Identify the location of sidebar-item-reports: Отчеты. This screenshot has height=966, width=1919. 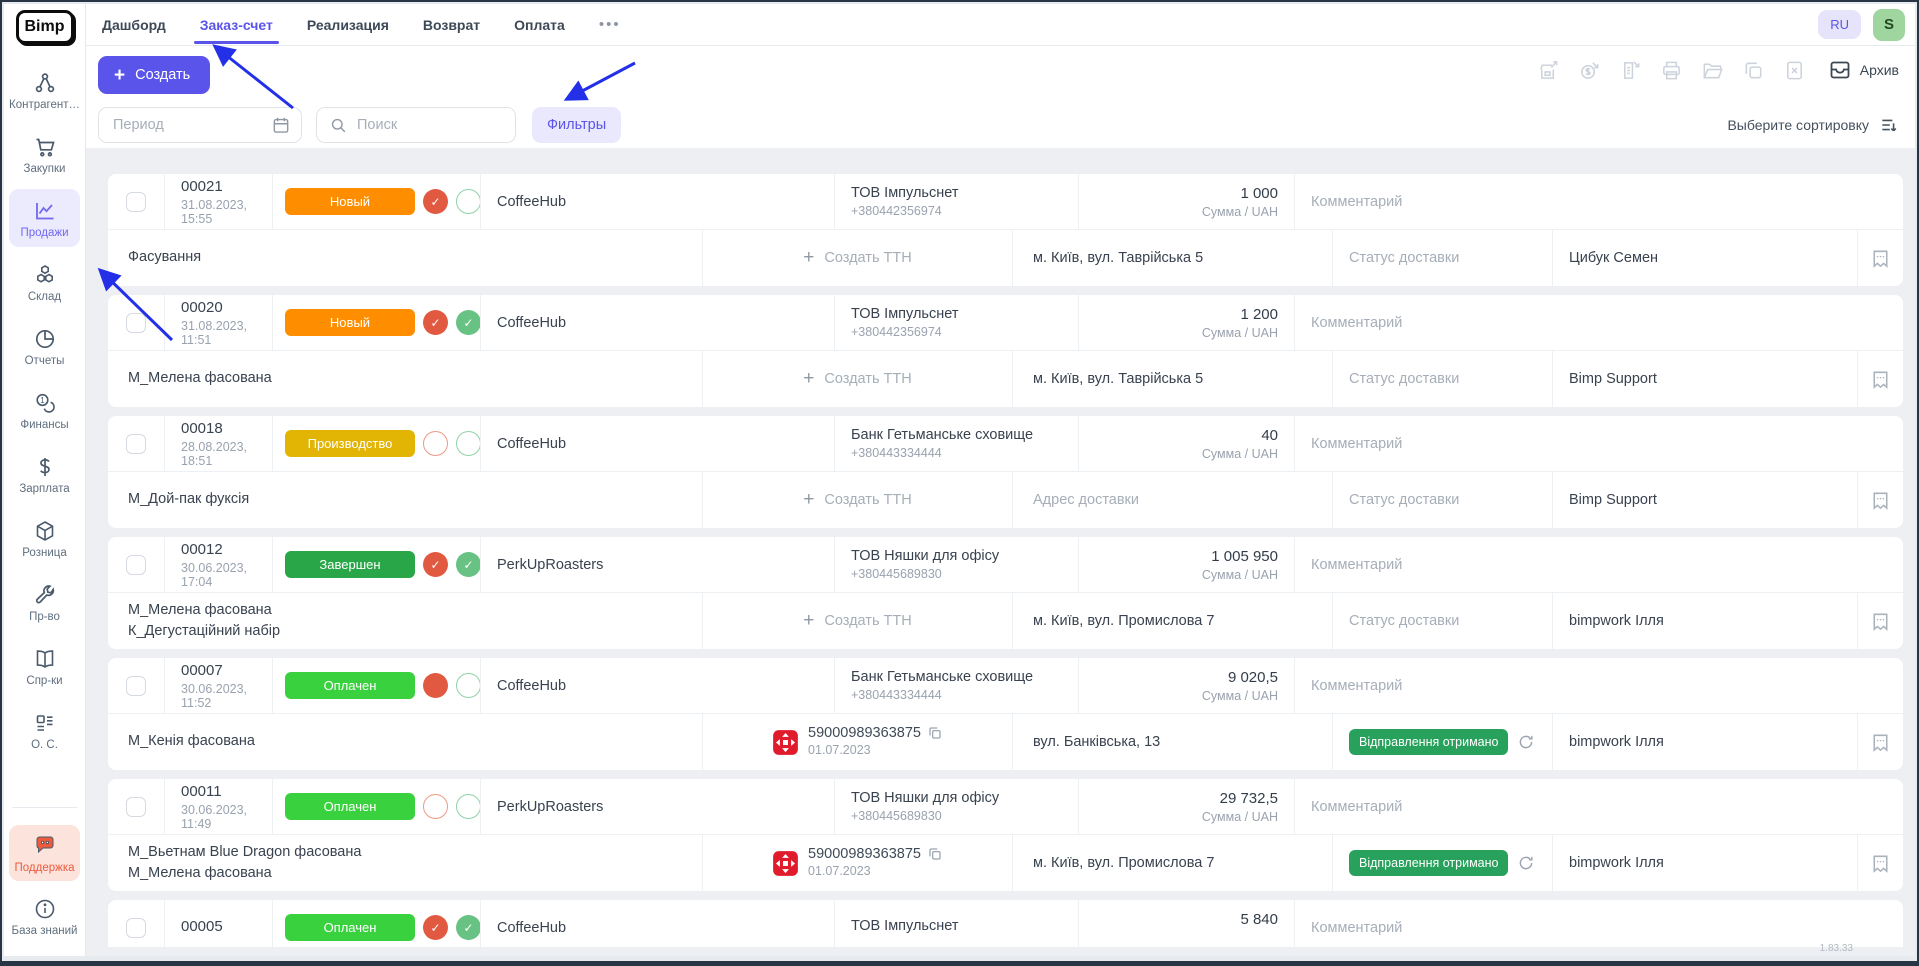
(44, 346).